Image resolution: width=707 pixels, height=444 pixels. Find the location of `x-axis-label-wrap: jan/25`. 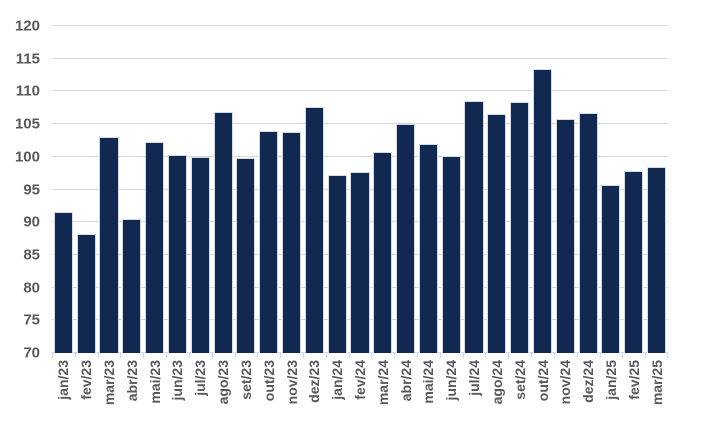

x-axis-label-wrap: jan/25 is located at coordinates (610, 382).